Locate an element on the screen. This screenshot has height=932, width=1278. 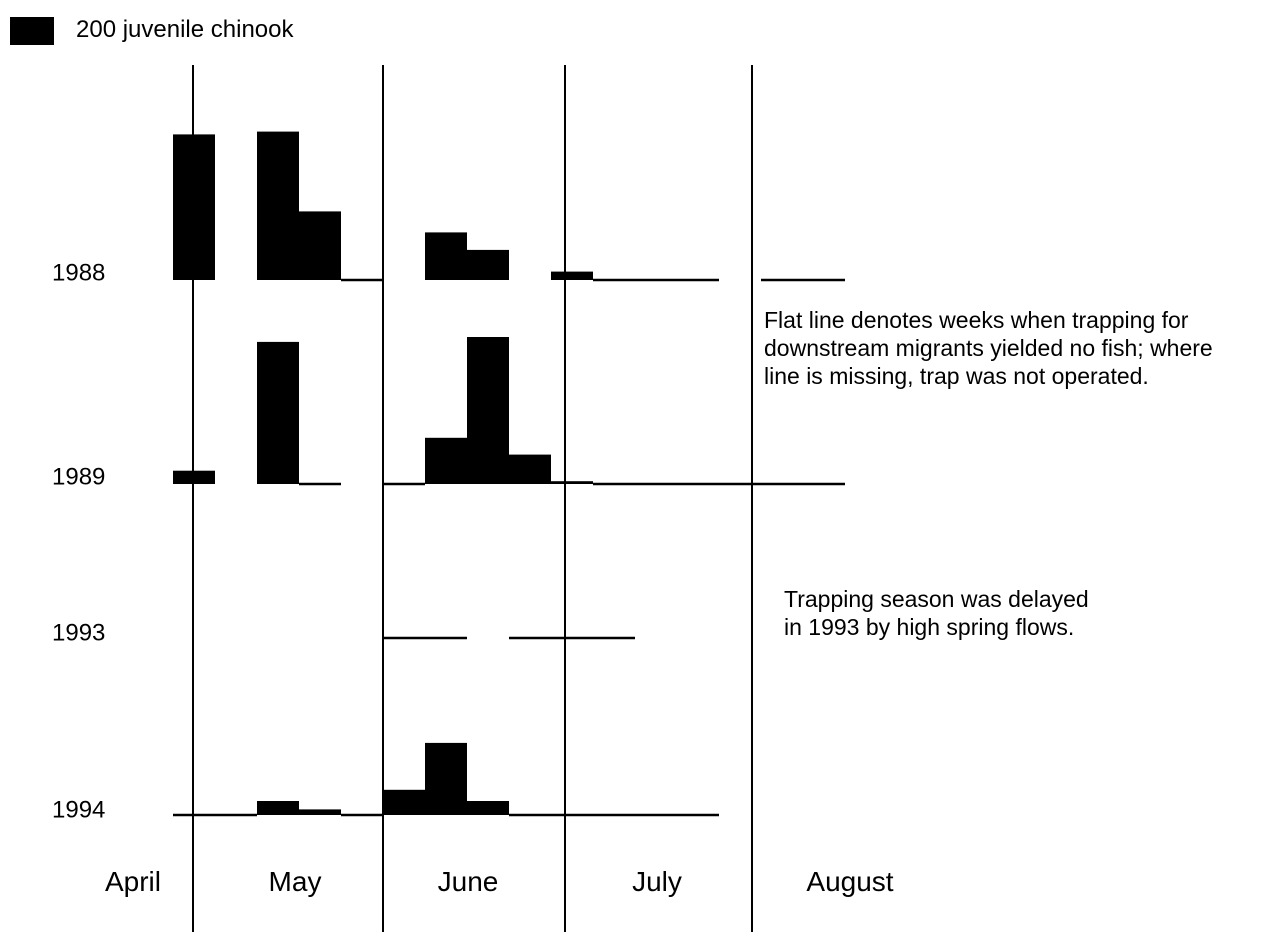
month-label: April is located at coordinates (133, 881).